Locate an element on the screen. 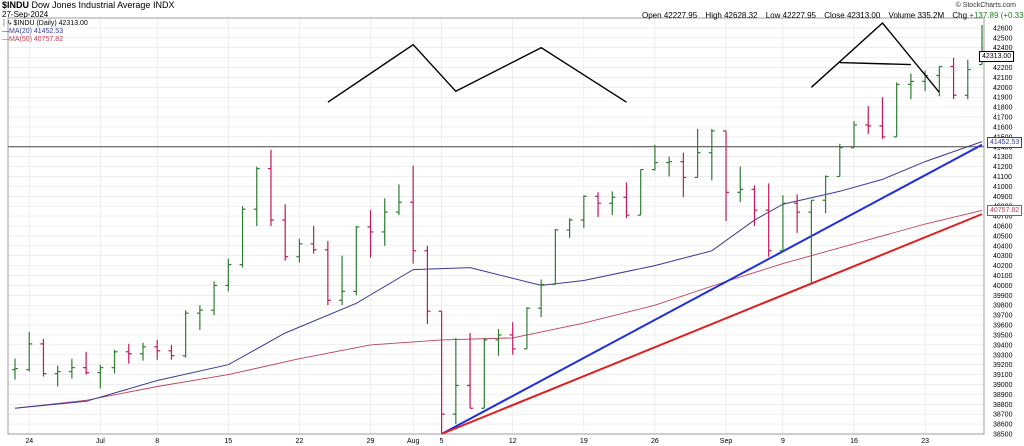  open-value: 42227.95 is located at coordinates (680, 15).